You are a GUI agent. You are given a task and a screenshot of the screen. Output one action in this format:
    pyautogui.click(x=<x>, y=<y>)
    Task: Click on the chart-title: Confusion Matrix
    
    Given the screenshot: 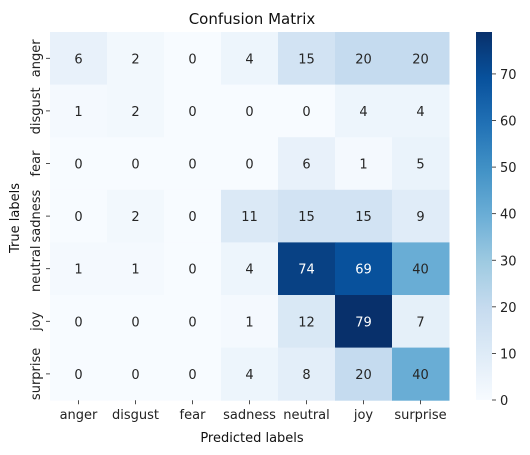 What is the action you would take?
    pyautogui.click(x=252, y=19)
    